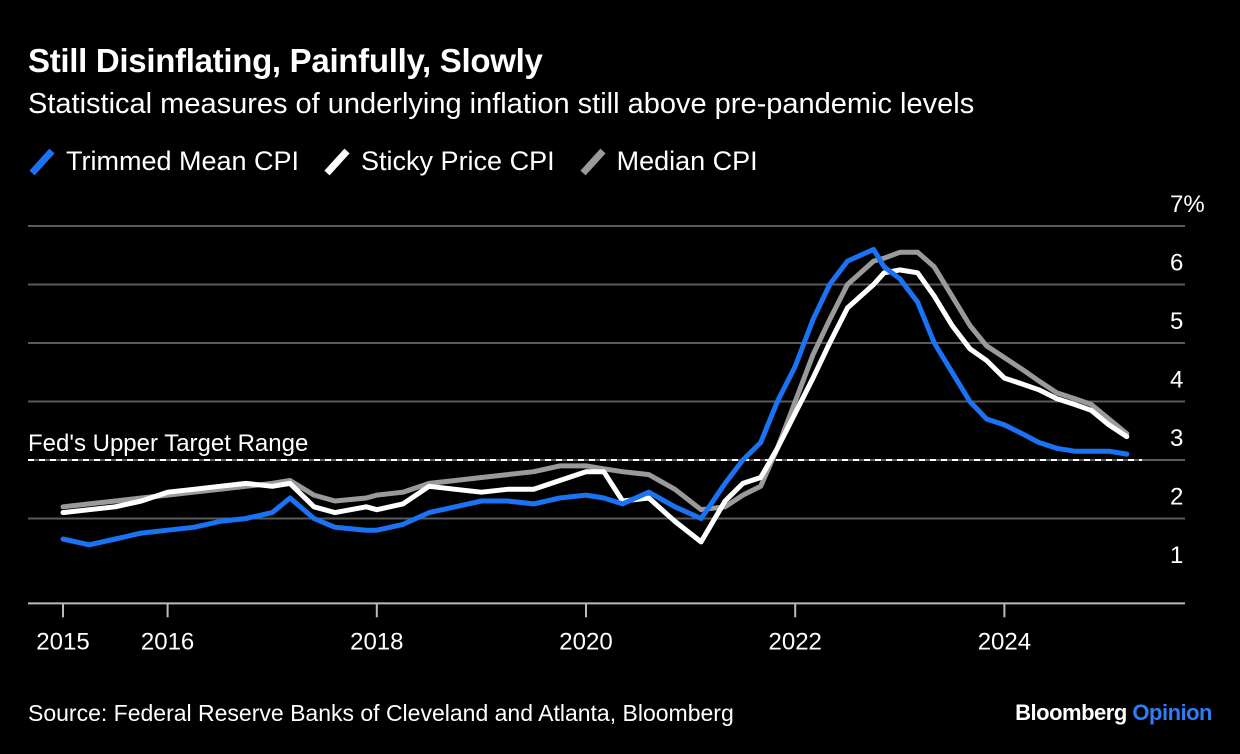 The width and height of the screenshot is (1240, 754). What do you see at coordinates (1187, 204) in the screenshot?
I see `y-tick-label: 7%` at bounding box center [1187, 204].